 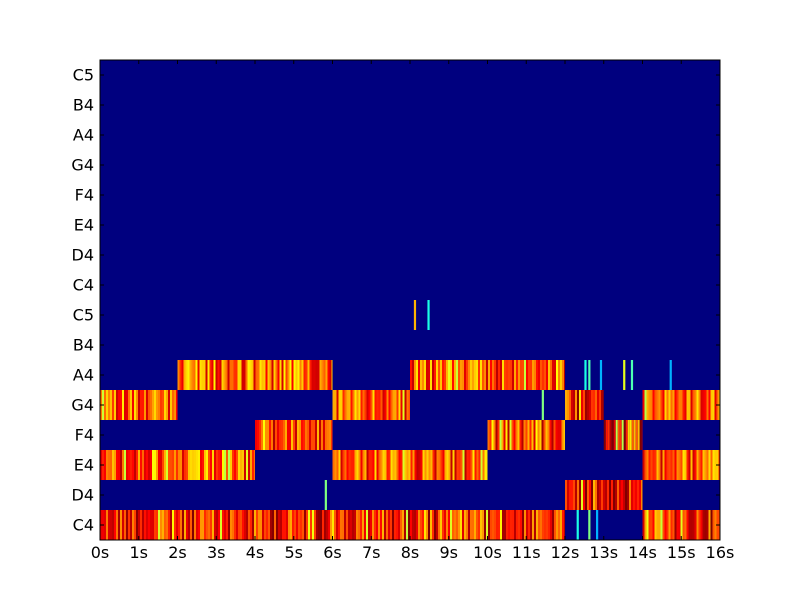 I want to click on x-tick-label: 1s, so click(x=138, y=552).